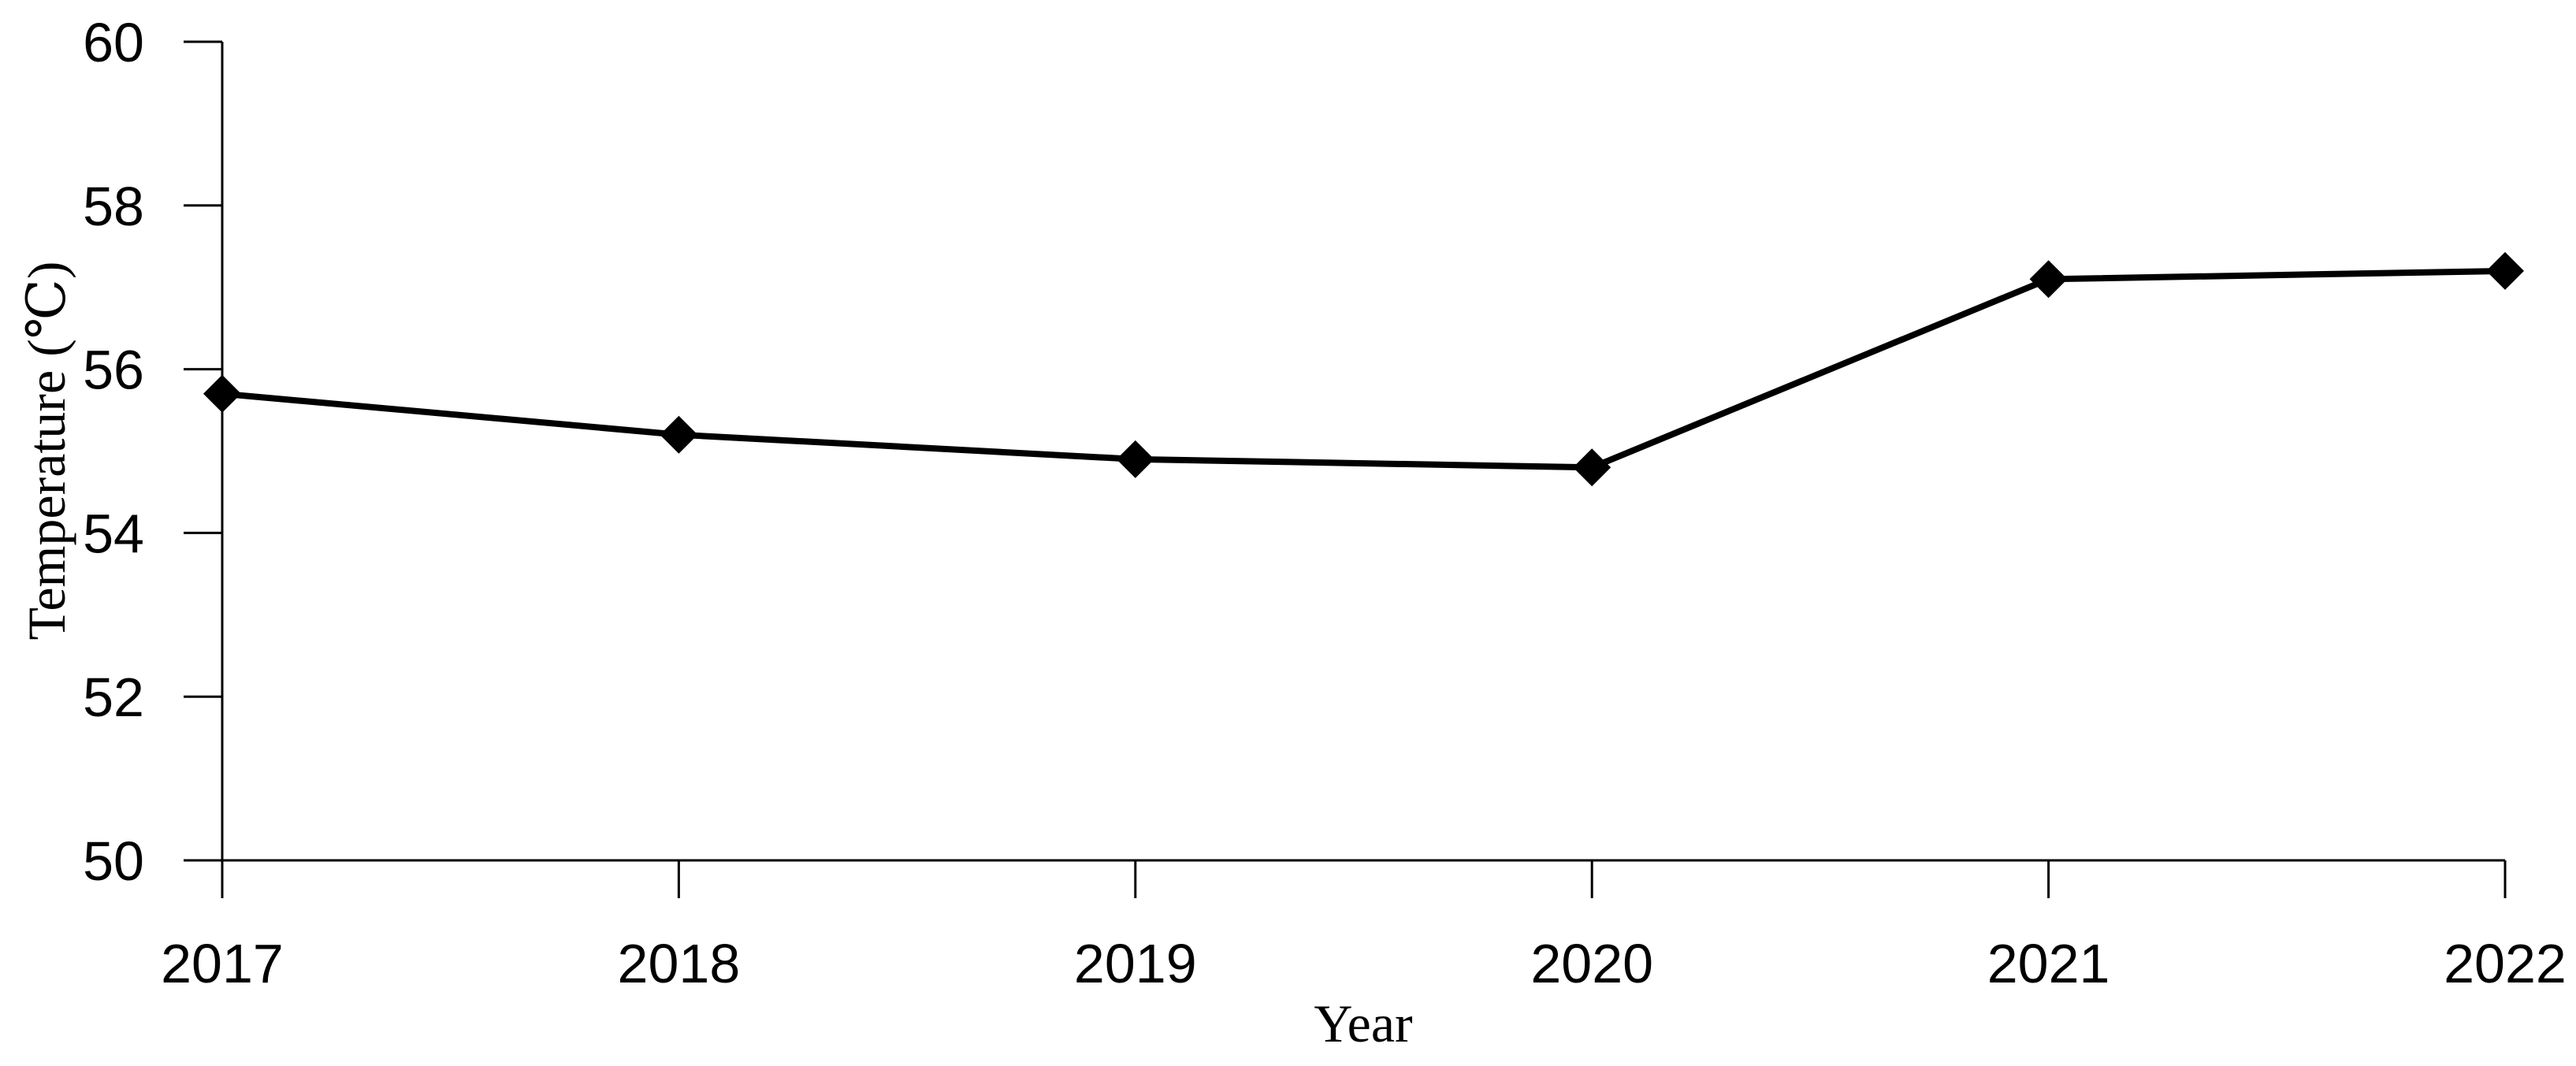 This screenshot has height=1066, width=2576. I want to click on y-axis-title: Temperature (℃), so click(46, 451).